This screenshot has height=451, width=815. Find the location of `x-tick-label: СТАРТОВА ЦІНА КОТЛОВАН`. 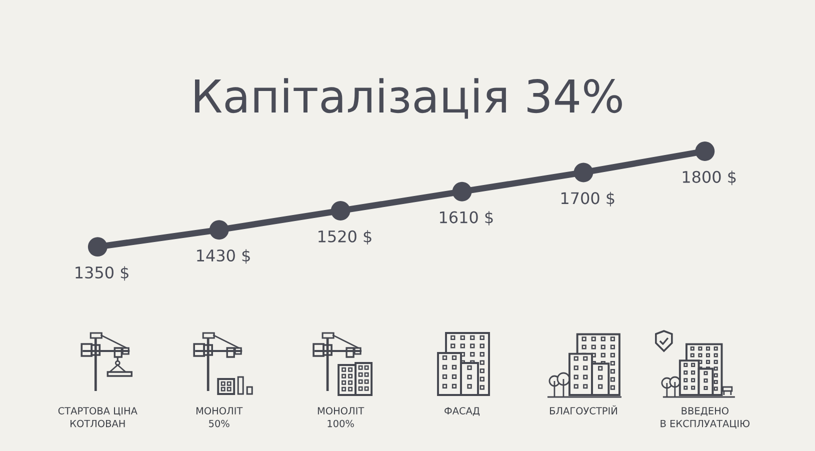

x-tick-label: СТАРТОВА ЦІНА КОТЛОВАН is located at coordinates (98, 417).